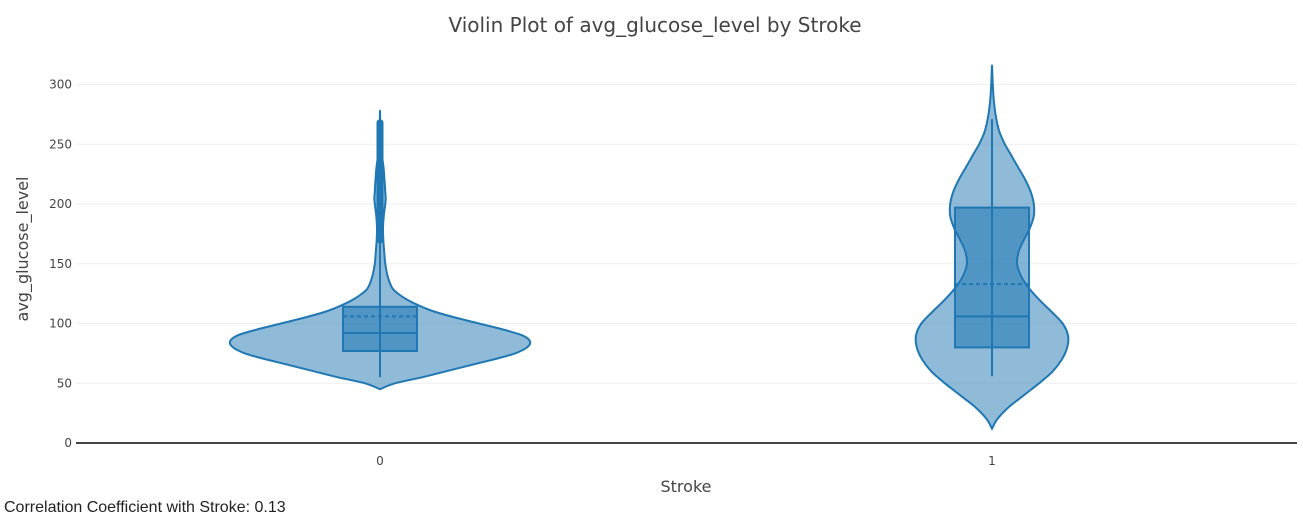 The image size is (1303, 522). What do you see at coordinates (60, 324) in the screenshot?
I see `y-tick-label: 100` at bounding box center [60, 324].